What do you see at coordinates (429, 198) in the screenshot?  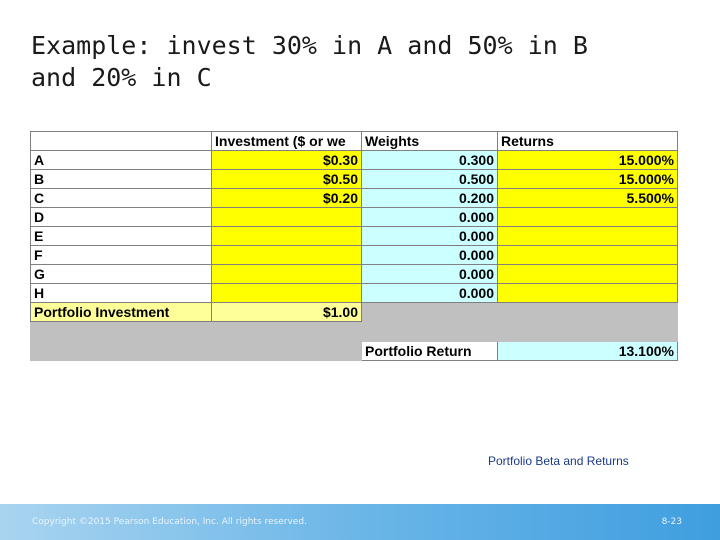 I see `weight-cell: 0.200` at bounding box center [429, 198].